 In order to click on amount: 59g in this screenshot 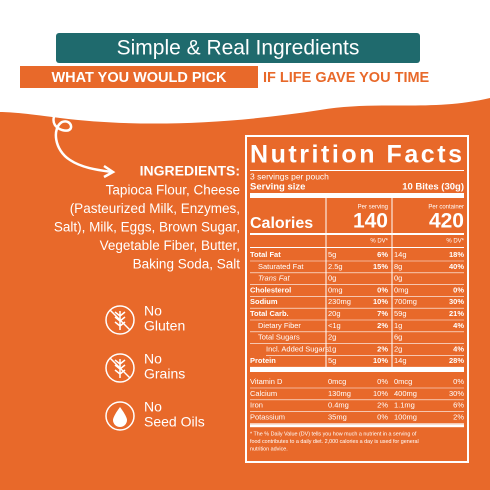, I will do `click(400, 313)`.